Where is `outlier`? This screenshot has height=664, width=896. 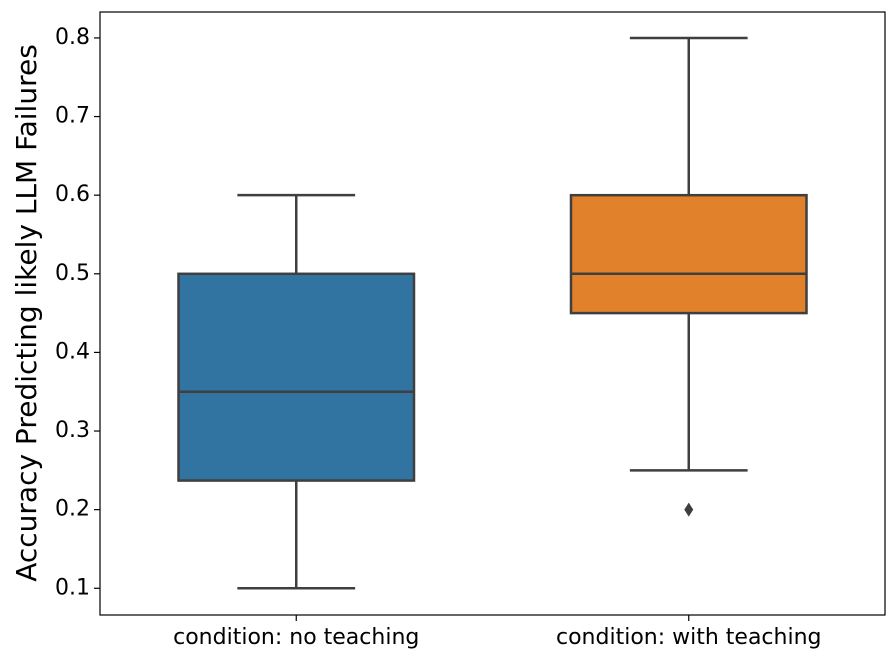 outlier is located at coordinates (689, 509).